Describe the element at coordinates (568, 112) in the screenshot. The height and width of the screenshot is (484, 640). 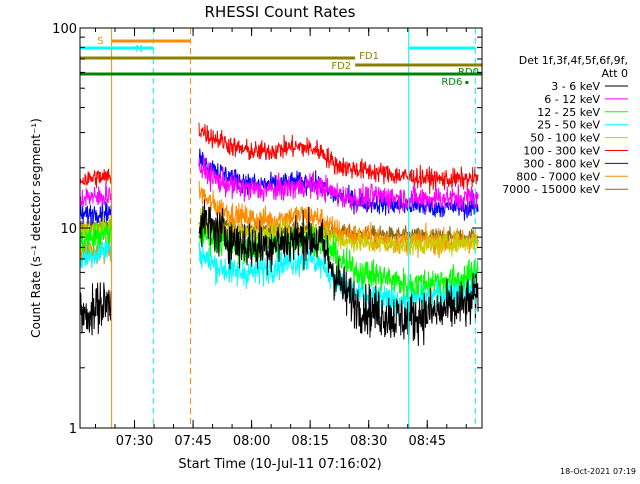
I see `legend-label-2: 12 - 25 keV` at that location.